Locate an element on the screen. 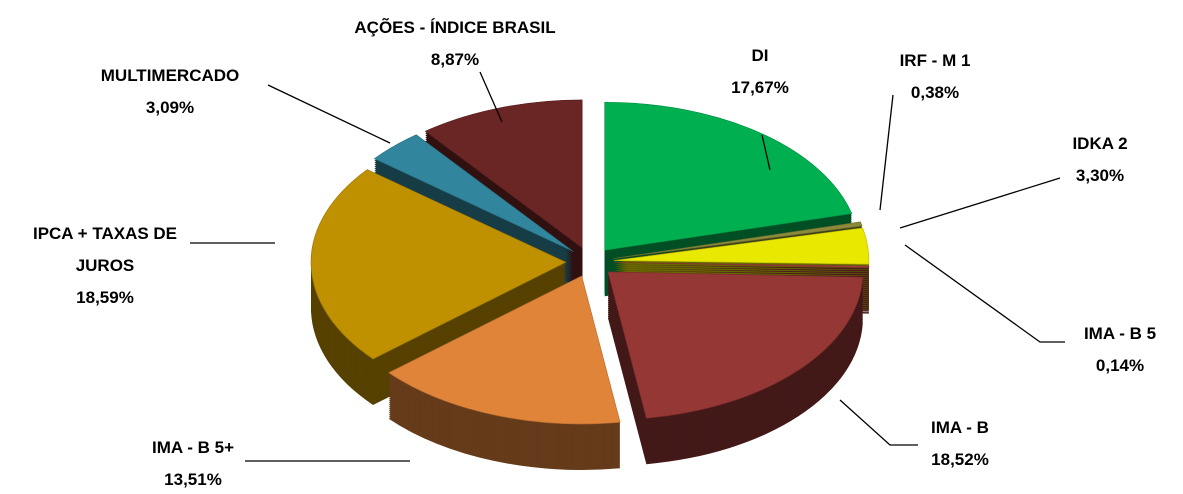 The height and width of the screenshot is (494, 1183). category-label: MULTIMERCADO is located at coordinates (170, 75).